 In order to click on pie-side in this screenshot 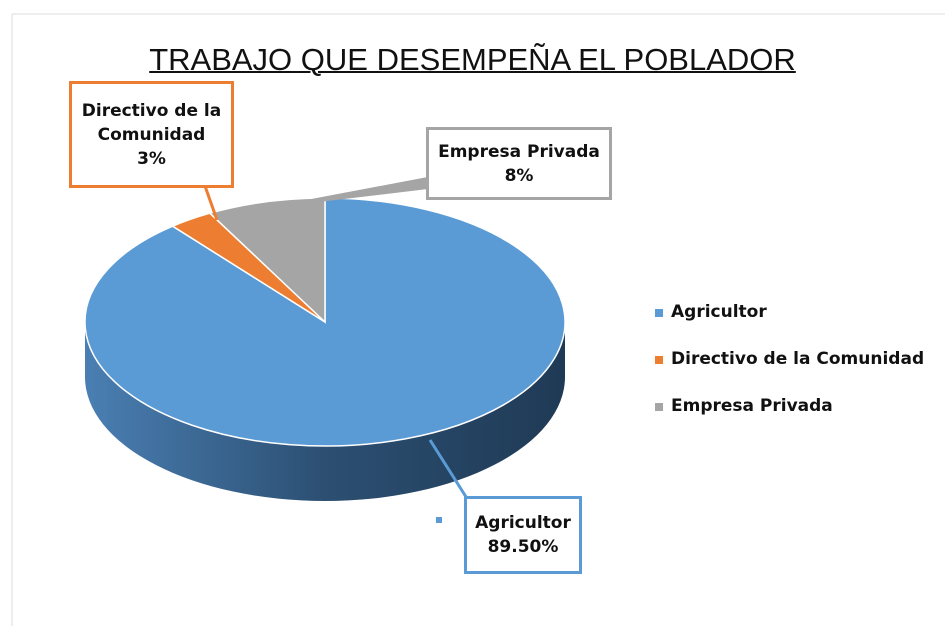, I will do `click(325, 411)`.